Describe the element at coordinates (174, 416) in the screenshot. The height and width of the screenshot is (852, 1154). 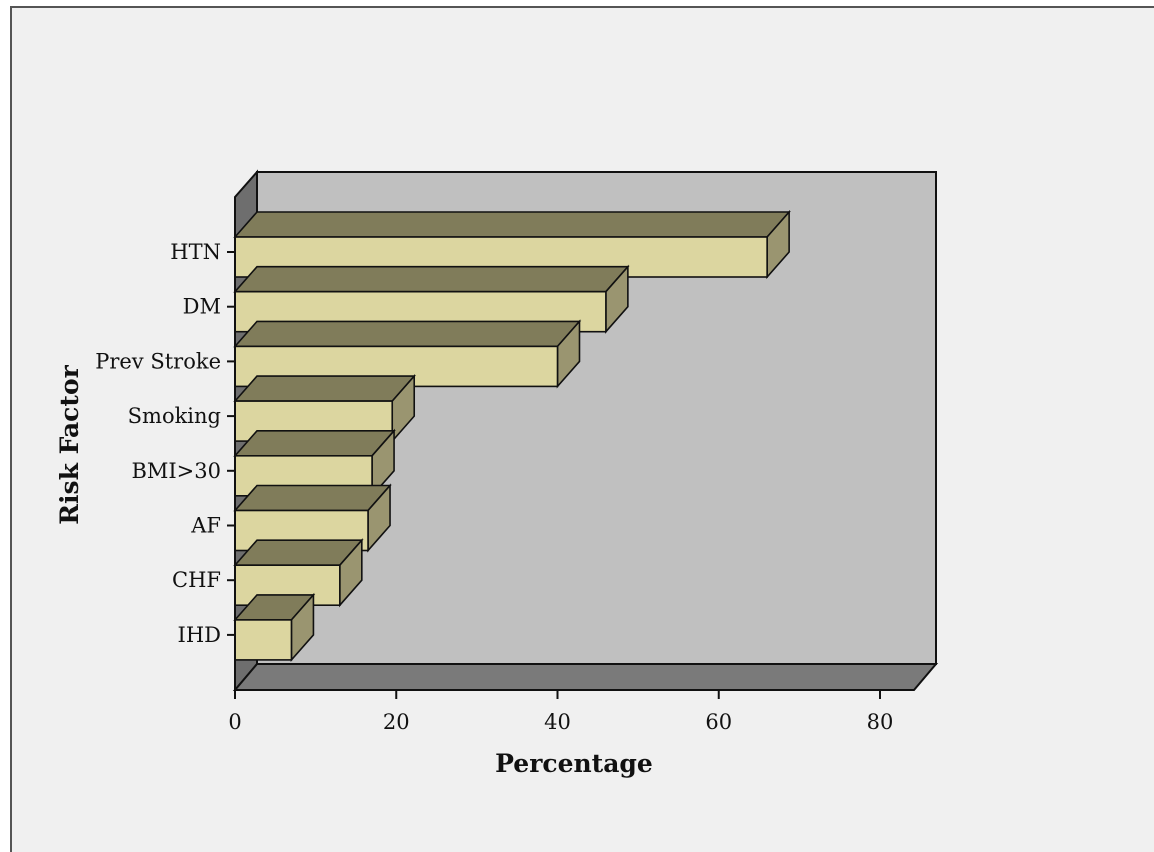
I see `y-tick-label: Smoking` at that location.